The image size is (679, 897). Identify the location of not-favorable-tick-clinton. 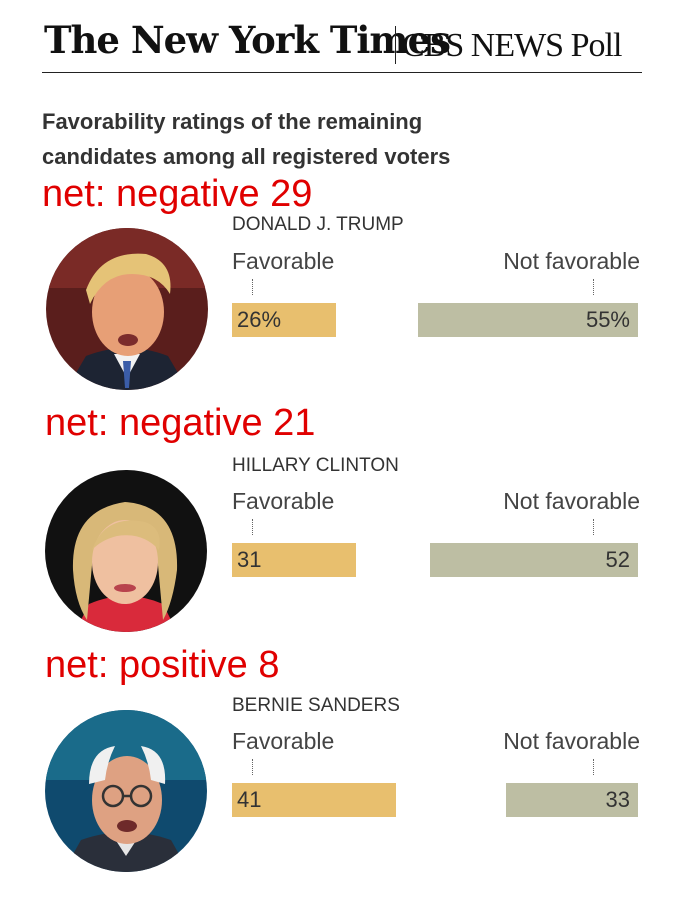
(593, 527).